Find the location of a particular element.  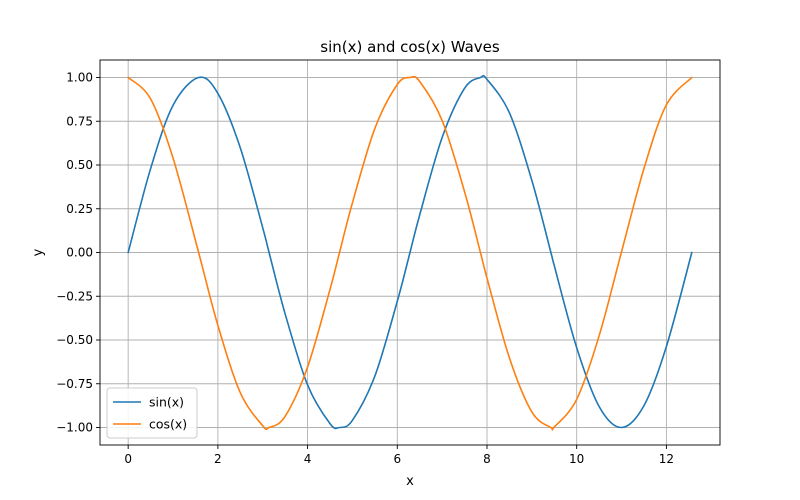

x-tick-label: 4 is located at coordinates (308, 459).